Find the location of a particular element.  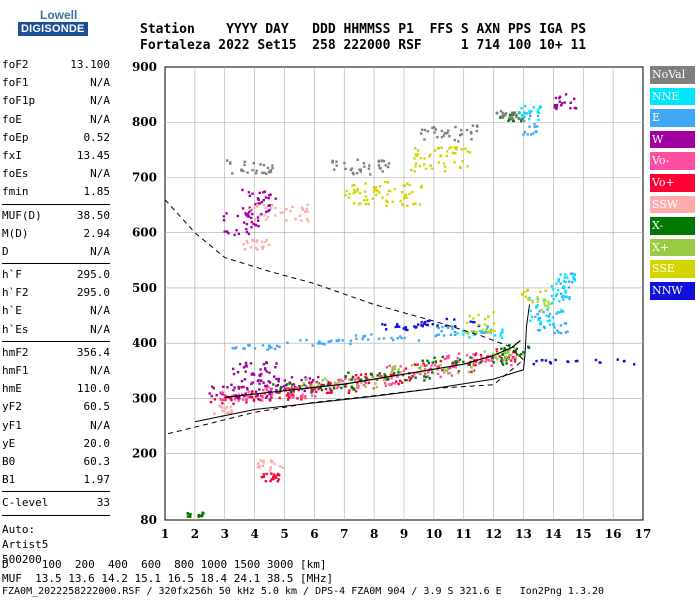

param-row: fxI 13.45 is located at coordinates (56, 156).